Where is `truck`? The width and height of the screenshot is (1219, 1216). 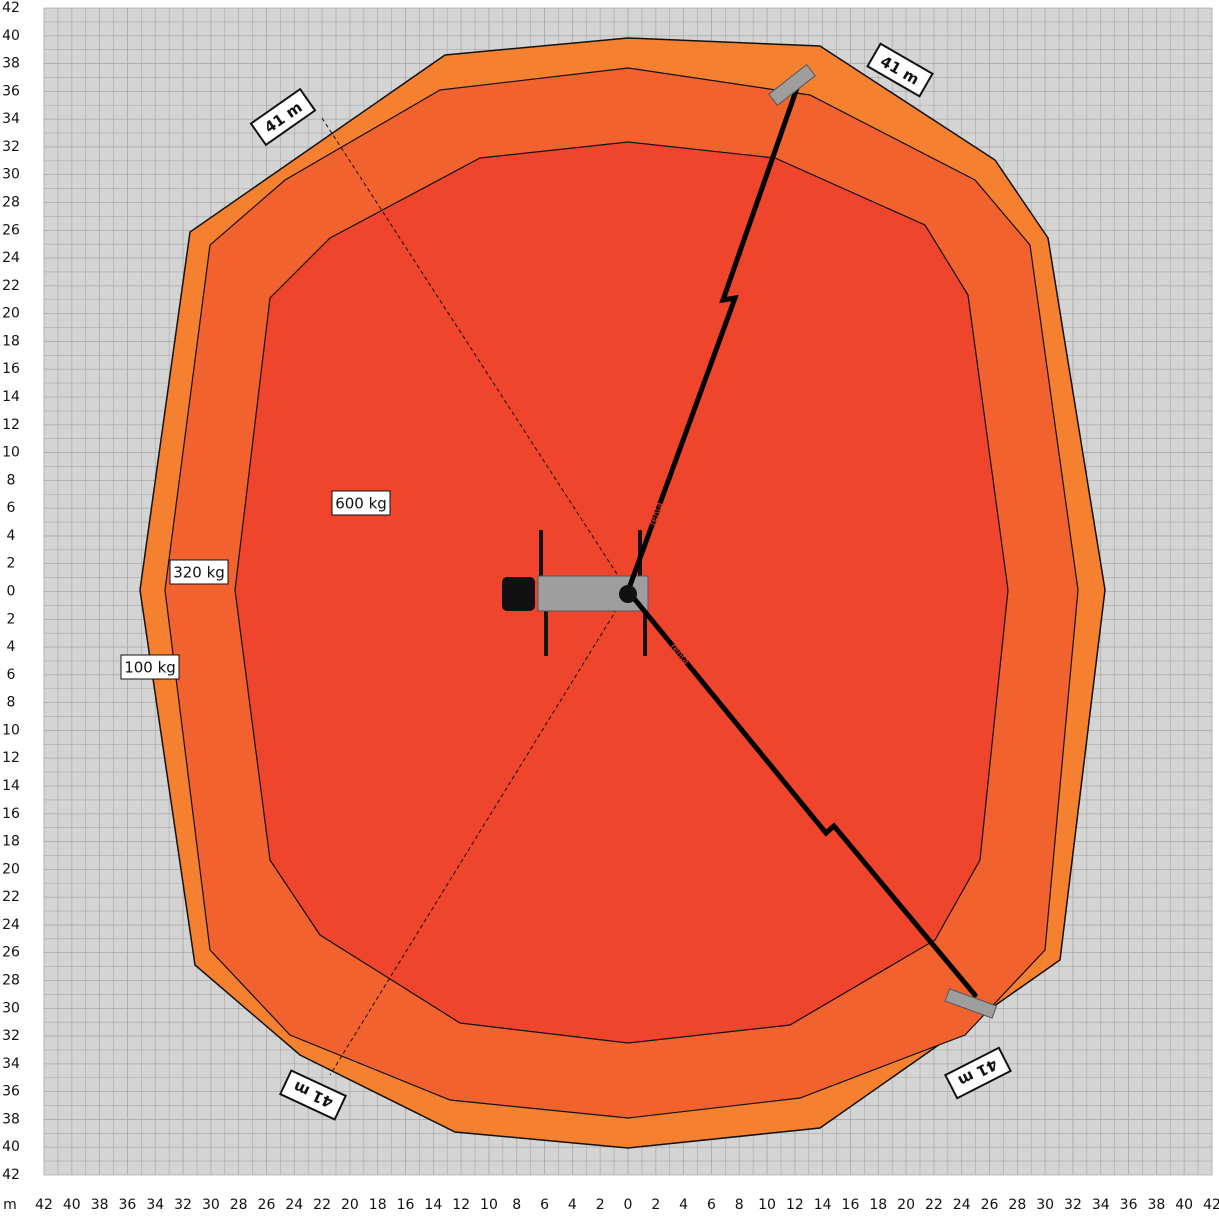
truck is located at coordinates (575, 593).